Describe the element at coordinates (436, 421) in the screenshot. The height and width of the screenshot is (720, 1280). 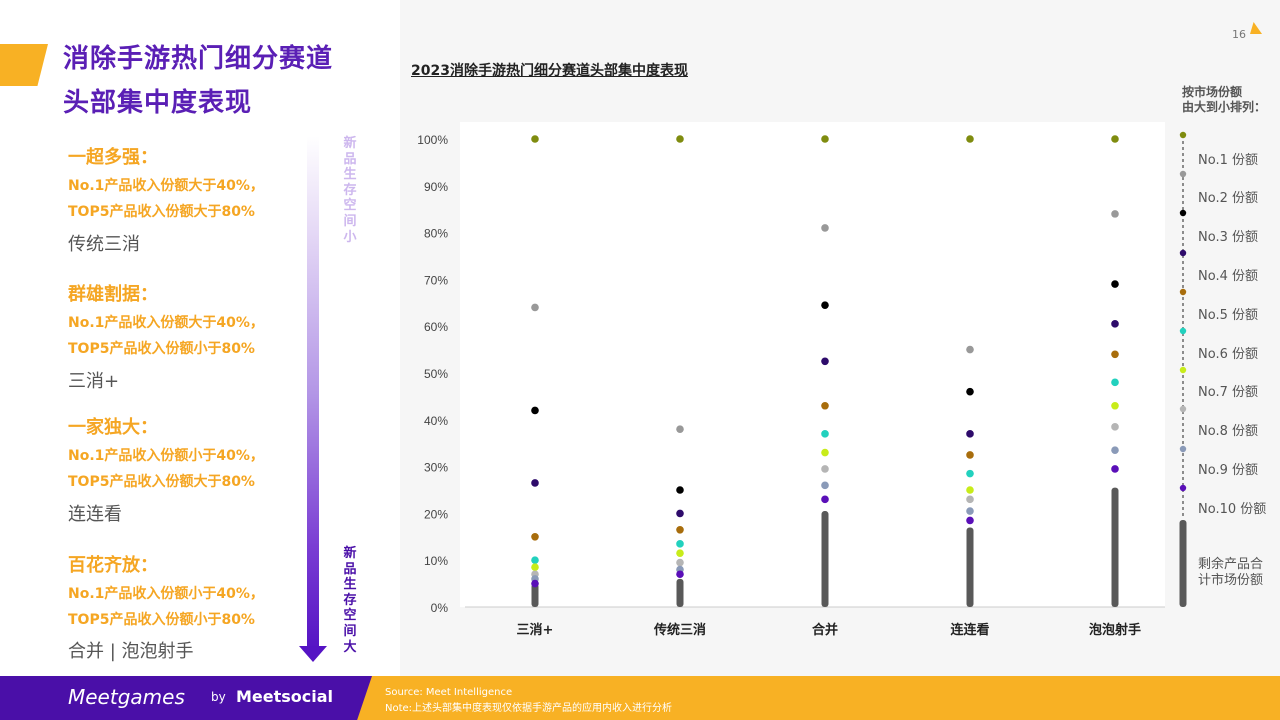
I see `y-tick-label: 40%` at that location.